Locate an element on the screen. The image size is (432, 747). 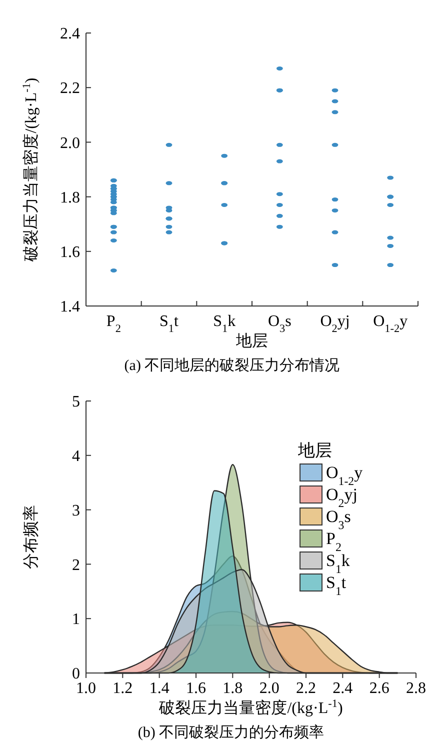
x-tick-label: 1.8 is located at coordinates (232, 688).